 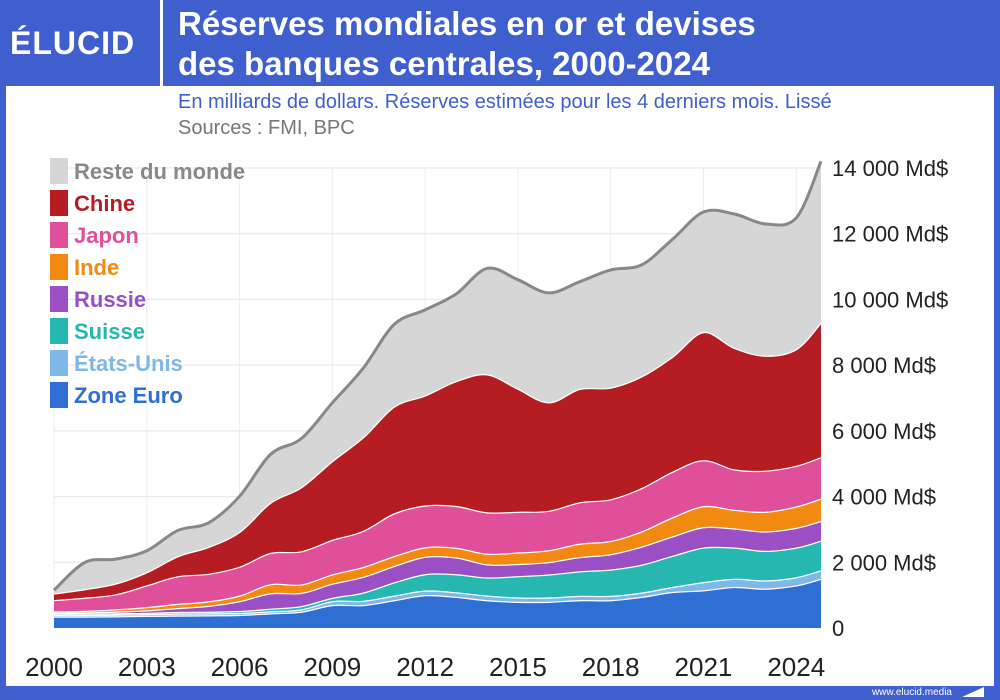 What do you see at coordinates (890, 168) in the screenshot?
I see `y-tick-label-14000: 14 000 Md$` at bounding box center [890, 168].